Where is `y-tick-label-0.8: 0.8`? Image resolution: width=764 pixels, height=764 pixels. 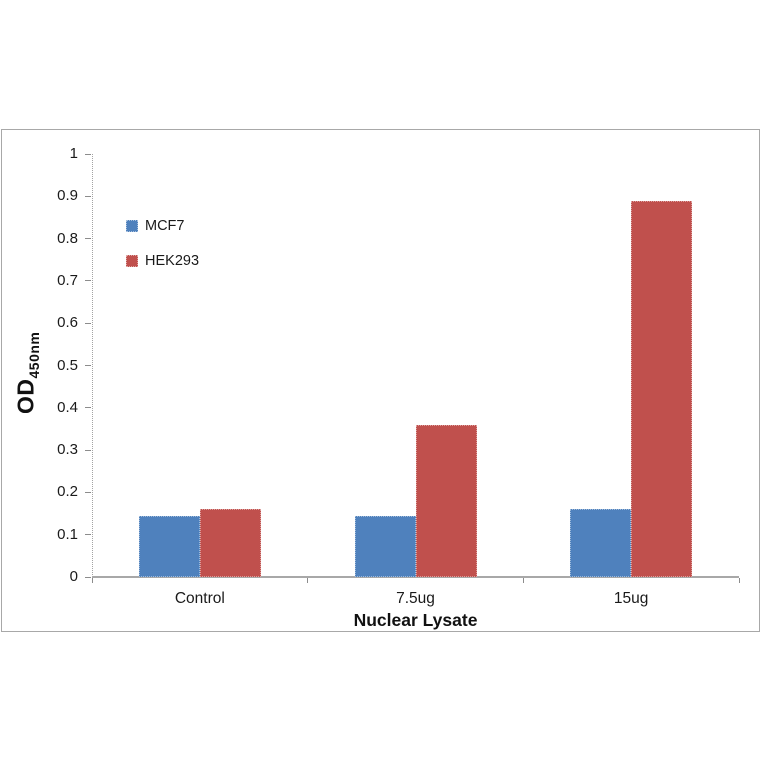
y-tick-label-0.8: 0.8 is located at coordinates (67, 238).